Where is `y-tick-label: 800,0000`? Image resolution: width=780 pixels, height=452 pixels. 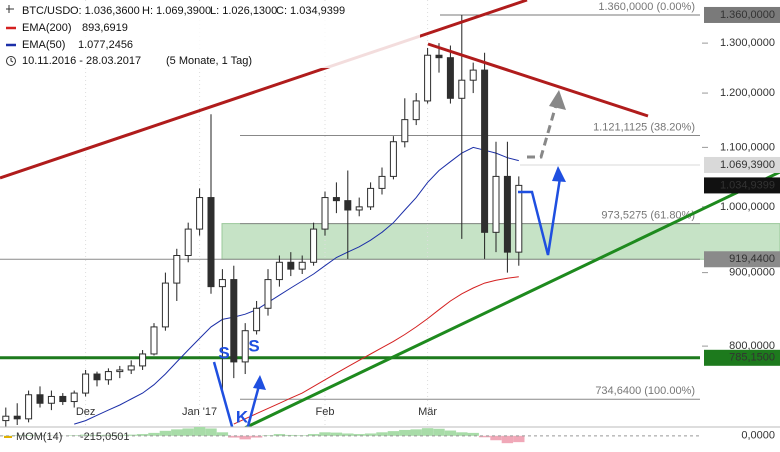 y-tick-label: 800,0000 is located at coordinates (752, 346).